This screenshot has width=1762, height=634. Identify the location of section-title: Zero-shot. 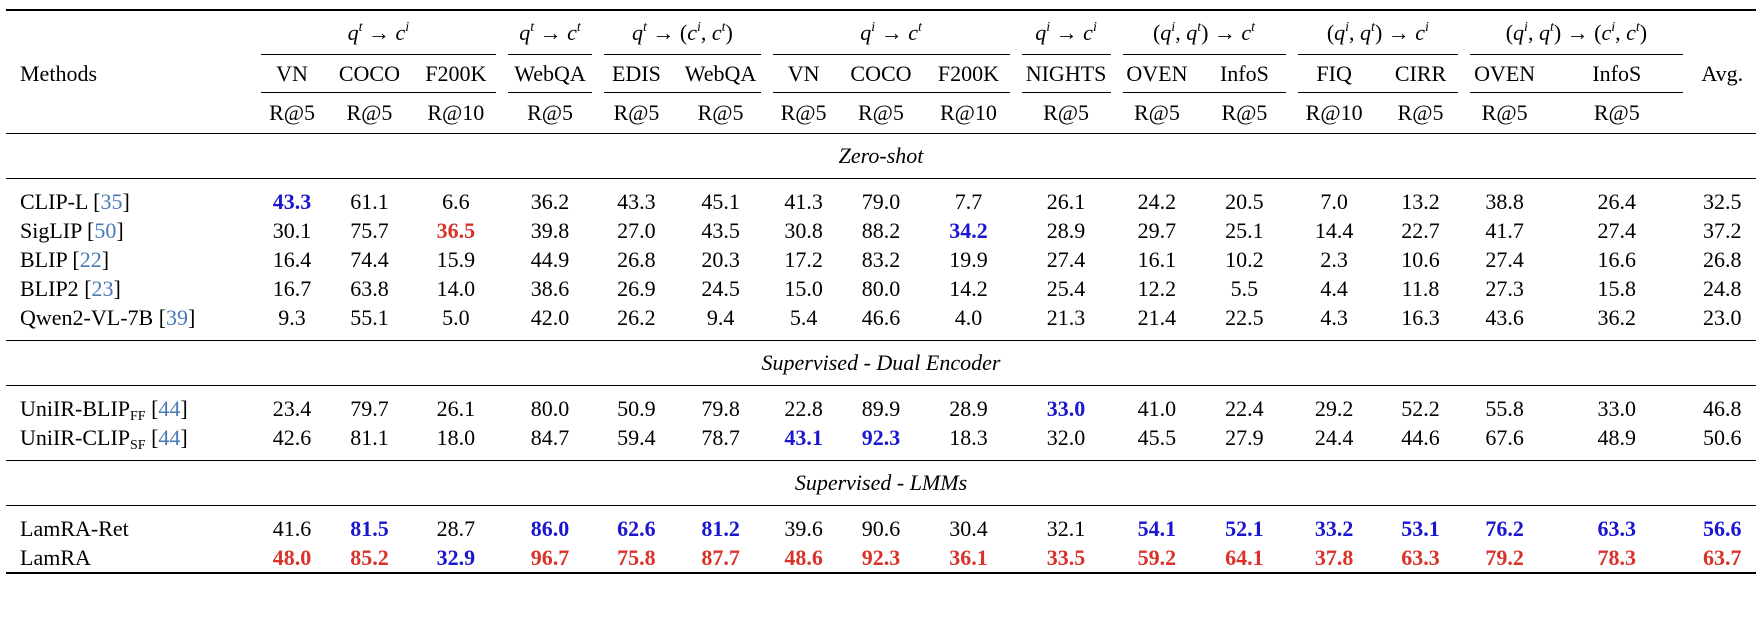
(881, 155).